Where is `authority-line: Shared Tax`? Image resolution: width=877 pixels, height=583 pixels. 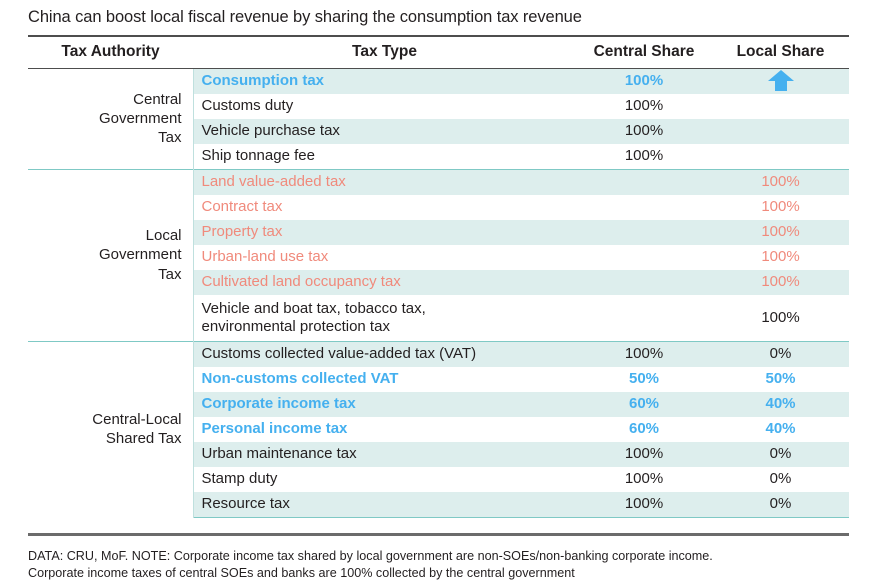 authority-line: Shared Tax is located at coordinates (143, 439).